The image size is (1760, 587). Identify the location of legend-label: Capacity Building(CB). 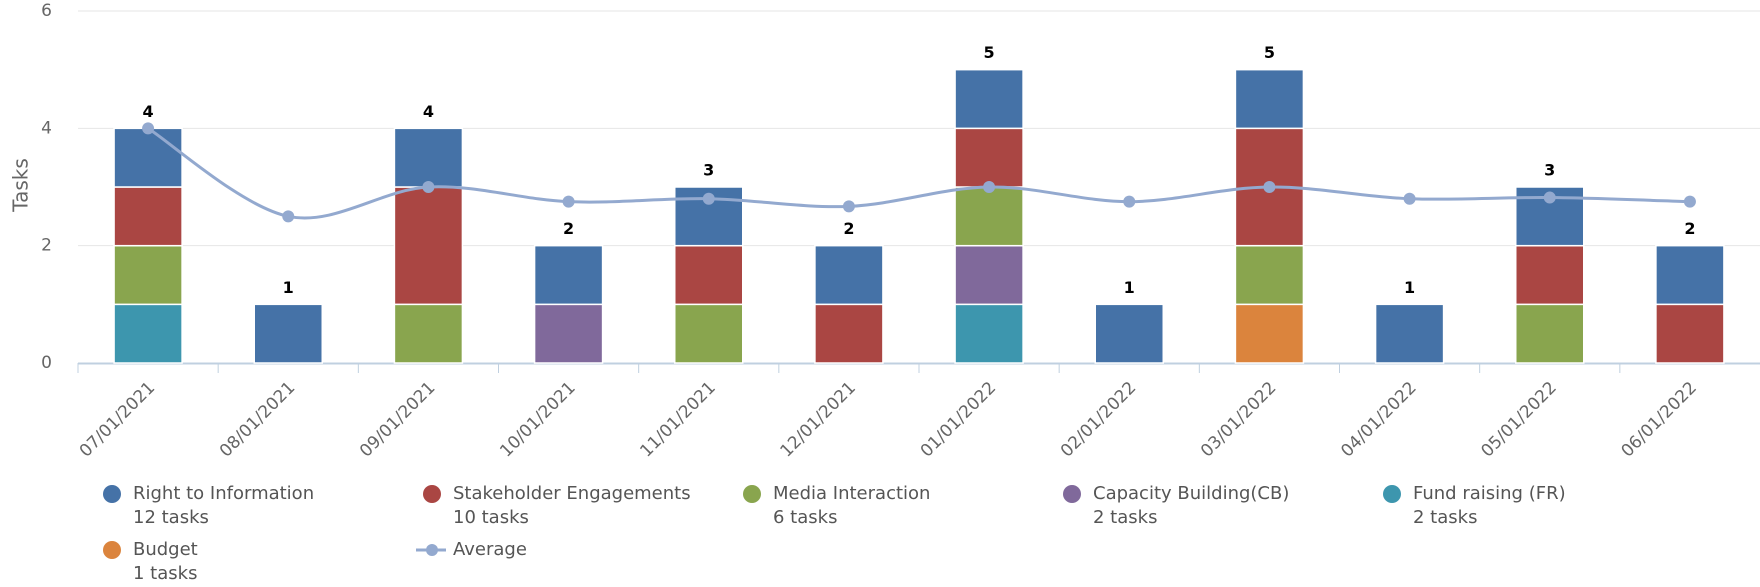
(1191, 493).